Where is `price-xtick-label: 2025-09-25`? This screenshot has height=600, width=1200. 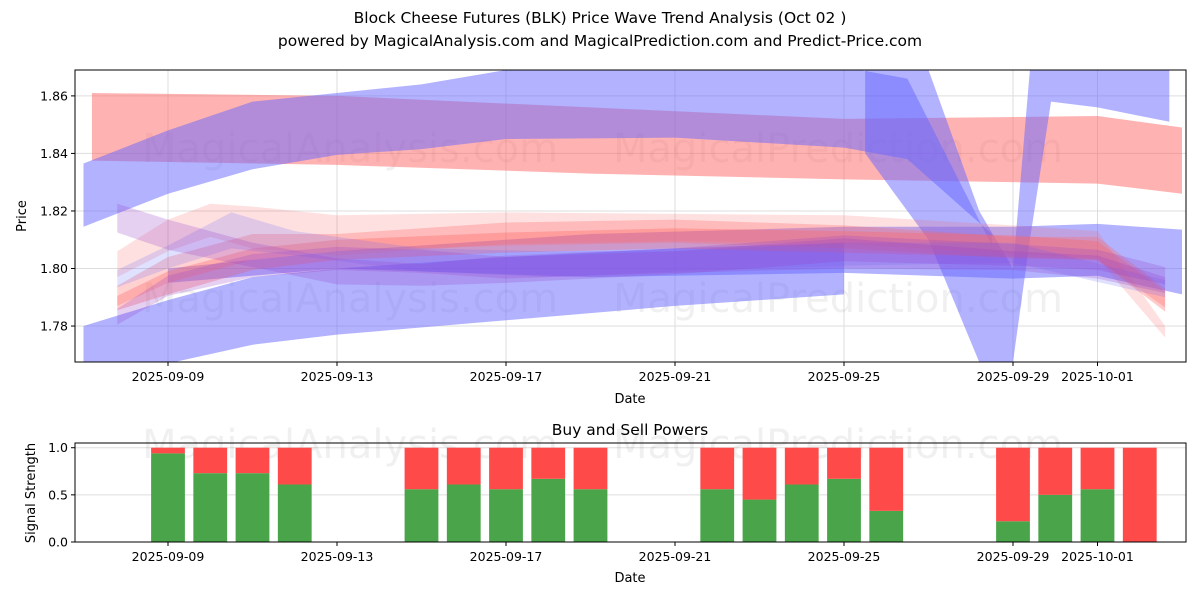
price-xtick-label: 2025-09-25 is located at coordinates (844, 376).